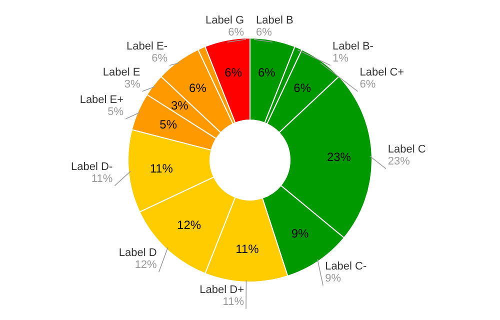  What do you see at coordinates (339, 157) in the screenshot?
I see `data-label: 23%` at bounding box center [339, 157].